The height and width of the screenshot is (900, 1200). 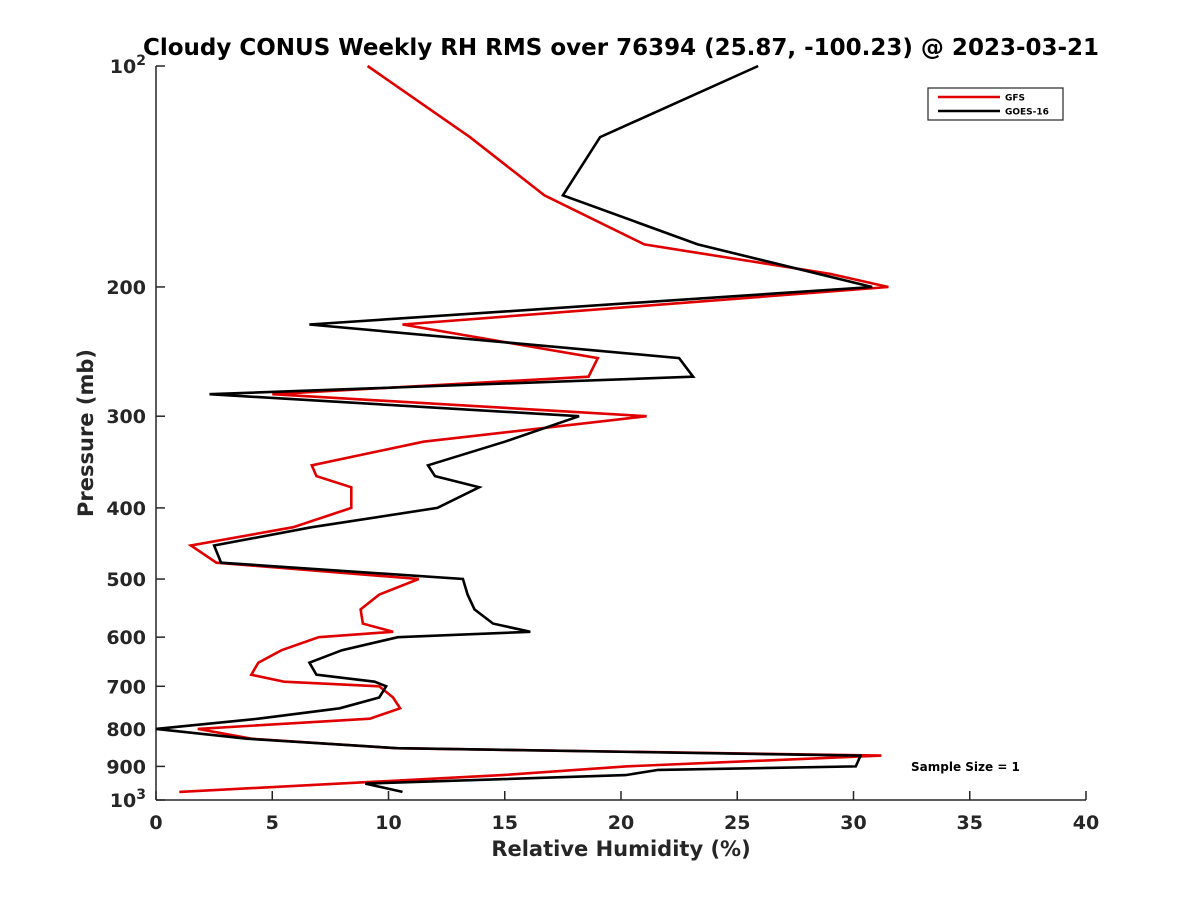 What do you see at coordinates (965, 767) in the screenshot?
I see `sample-size-annotation: Sample Size = 1` at bounding box center [965, 767].